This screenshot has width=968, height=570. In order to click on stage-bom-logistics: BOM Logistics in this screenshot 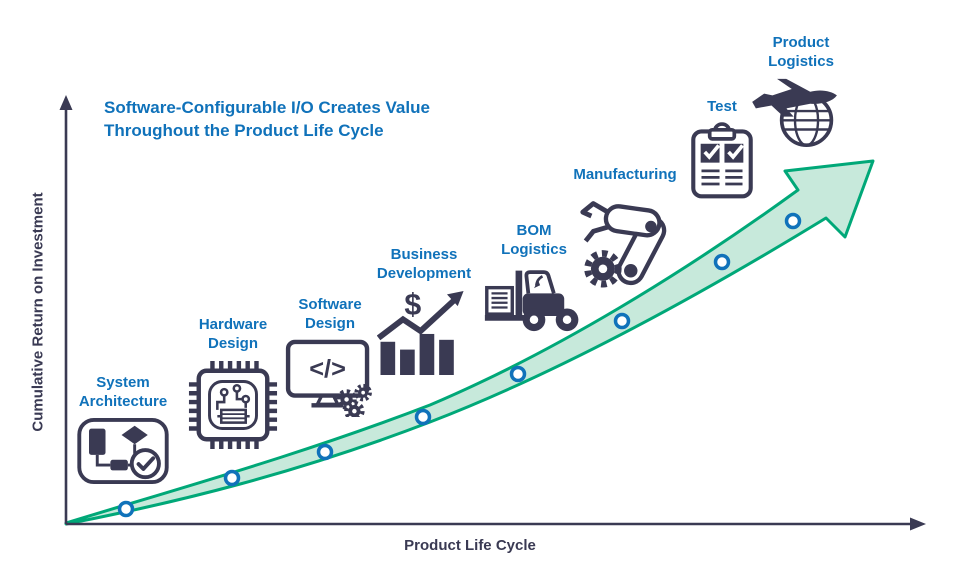, I will do `click(534, 277)`.